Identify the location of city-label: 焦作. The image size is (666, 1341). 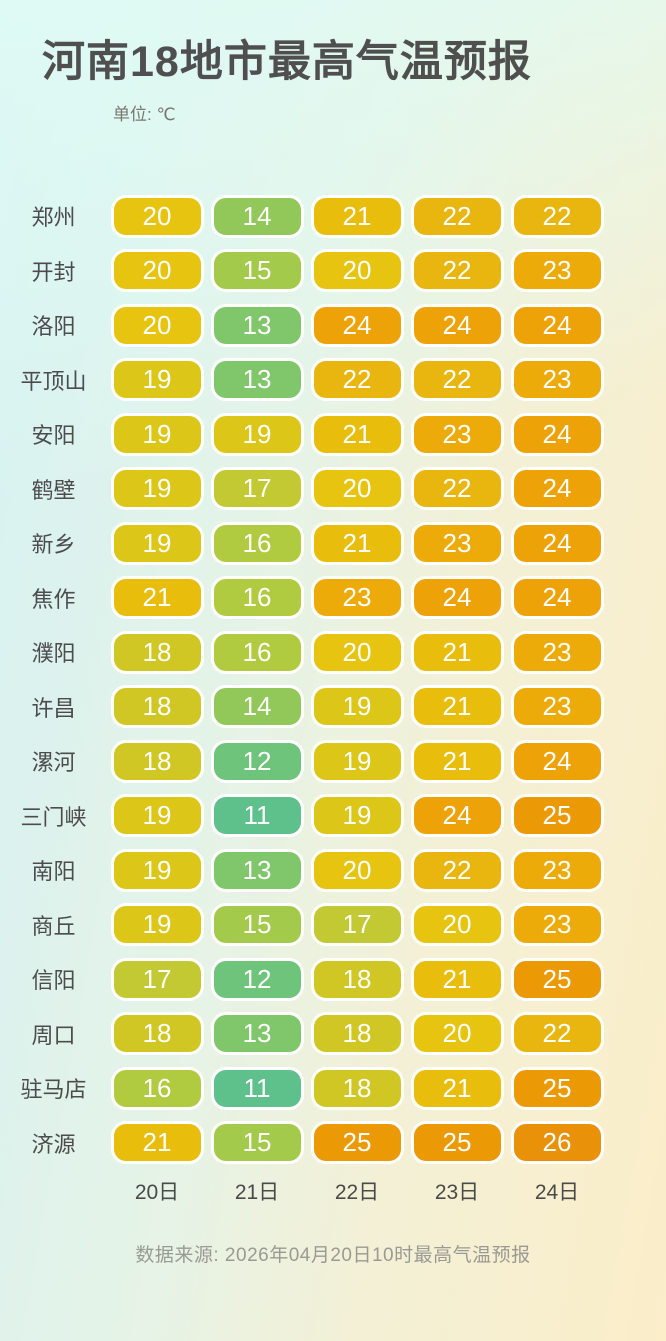
(53, 599).